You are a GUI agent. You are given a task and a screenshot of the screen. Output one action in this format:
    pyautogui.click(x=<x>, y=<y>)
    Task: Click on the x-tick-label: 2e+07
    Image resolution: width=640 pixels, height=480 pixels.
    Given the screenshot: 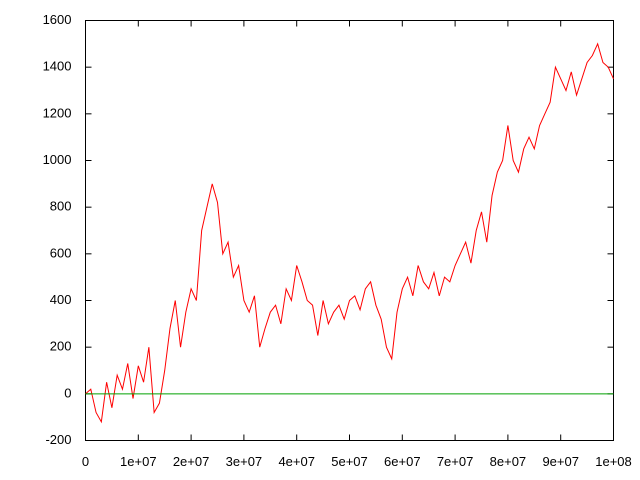 What is the action you would take?
    pyautogui.click(x=191, y=461)
    